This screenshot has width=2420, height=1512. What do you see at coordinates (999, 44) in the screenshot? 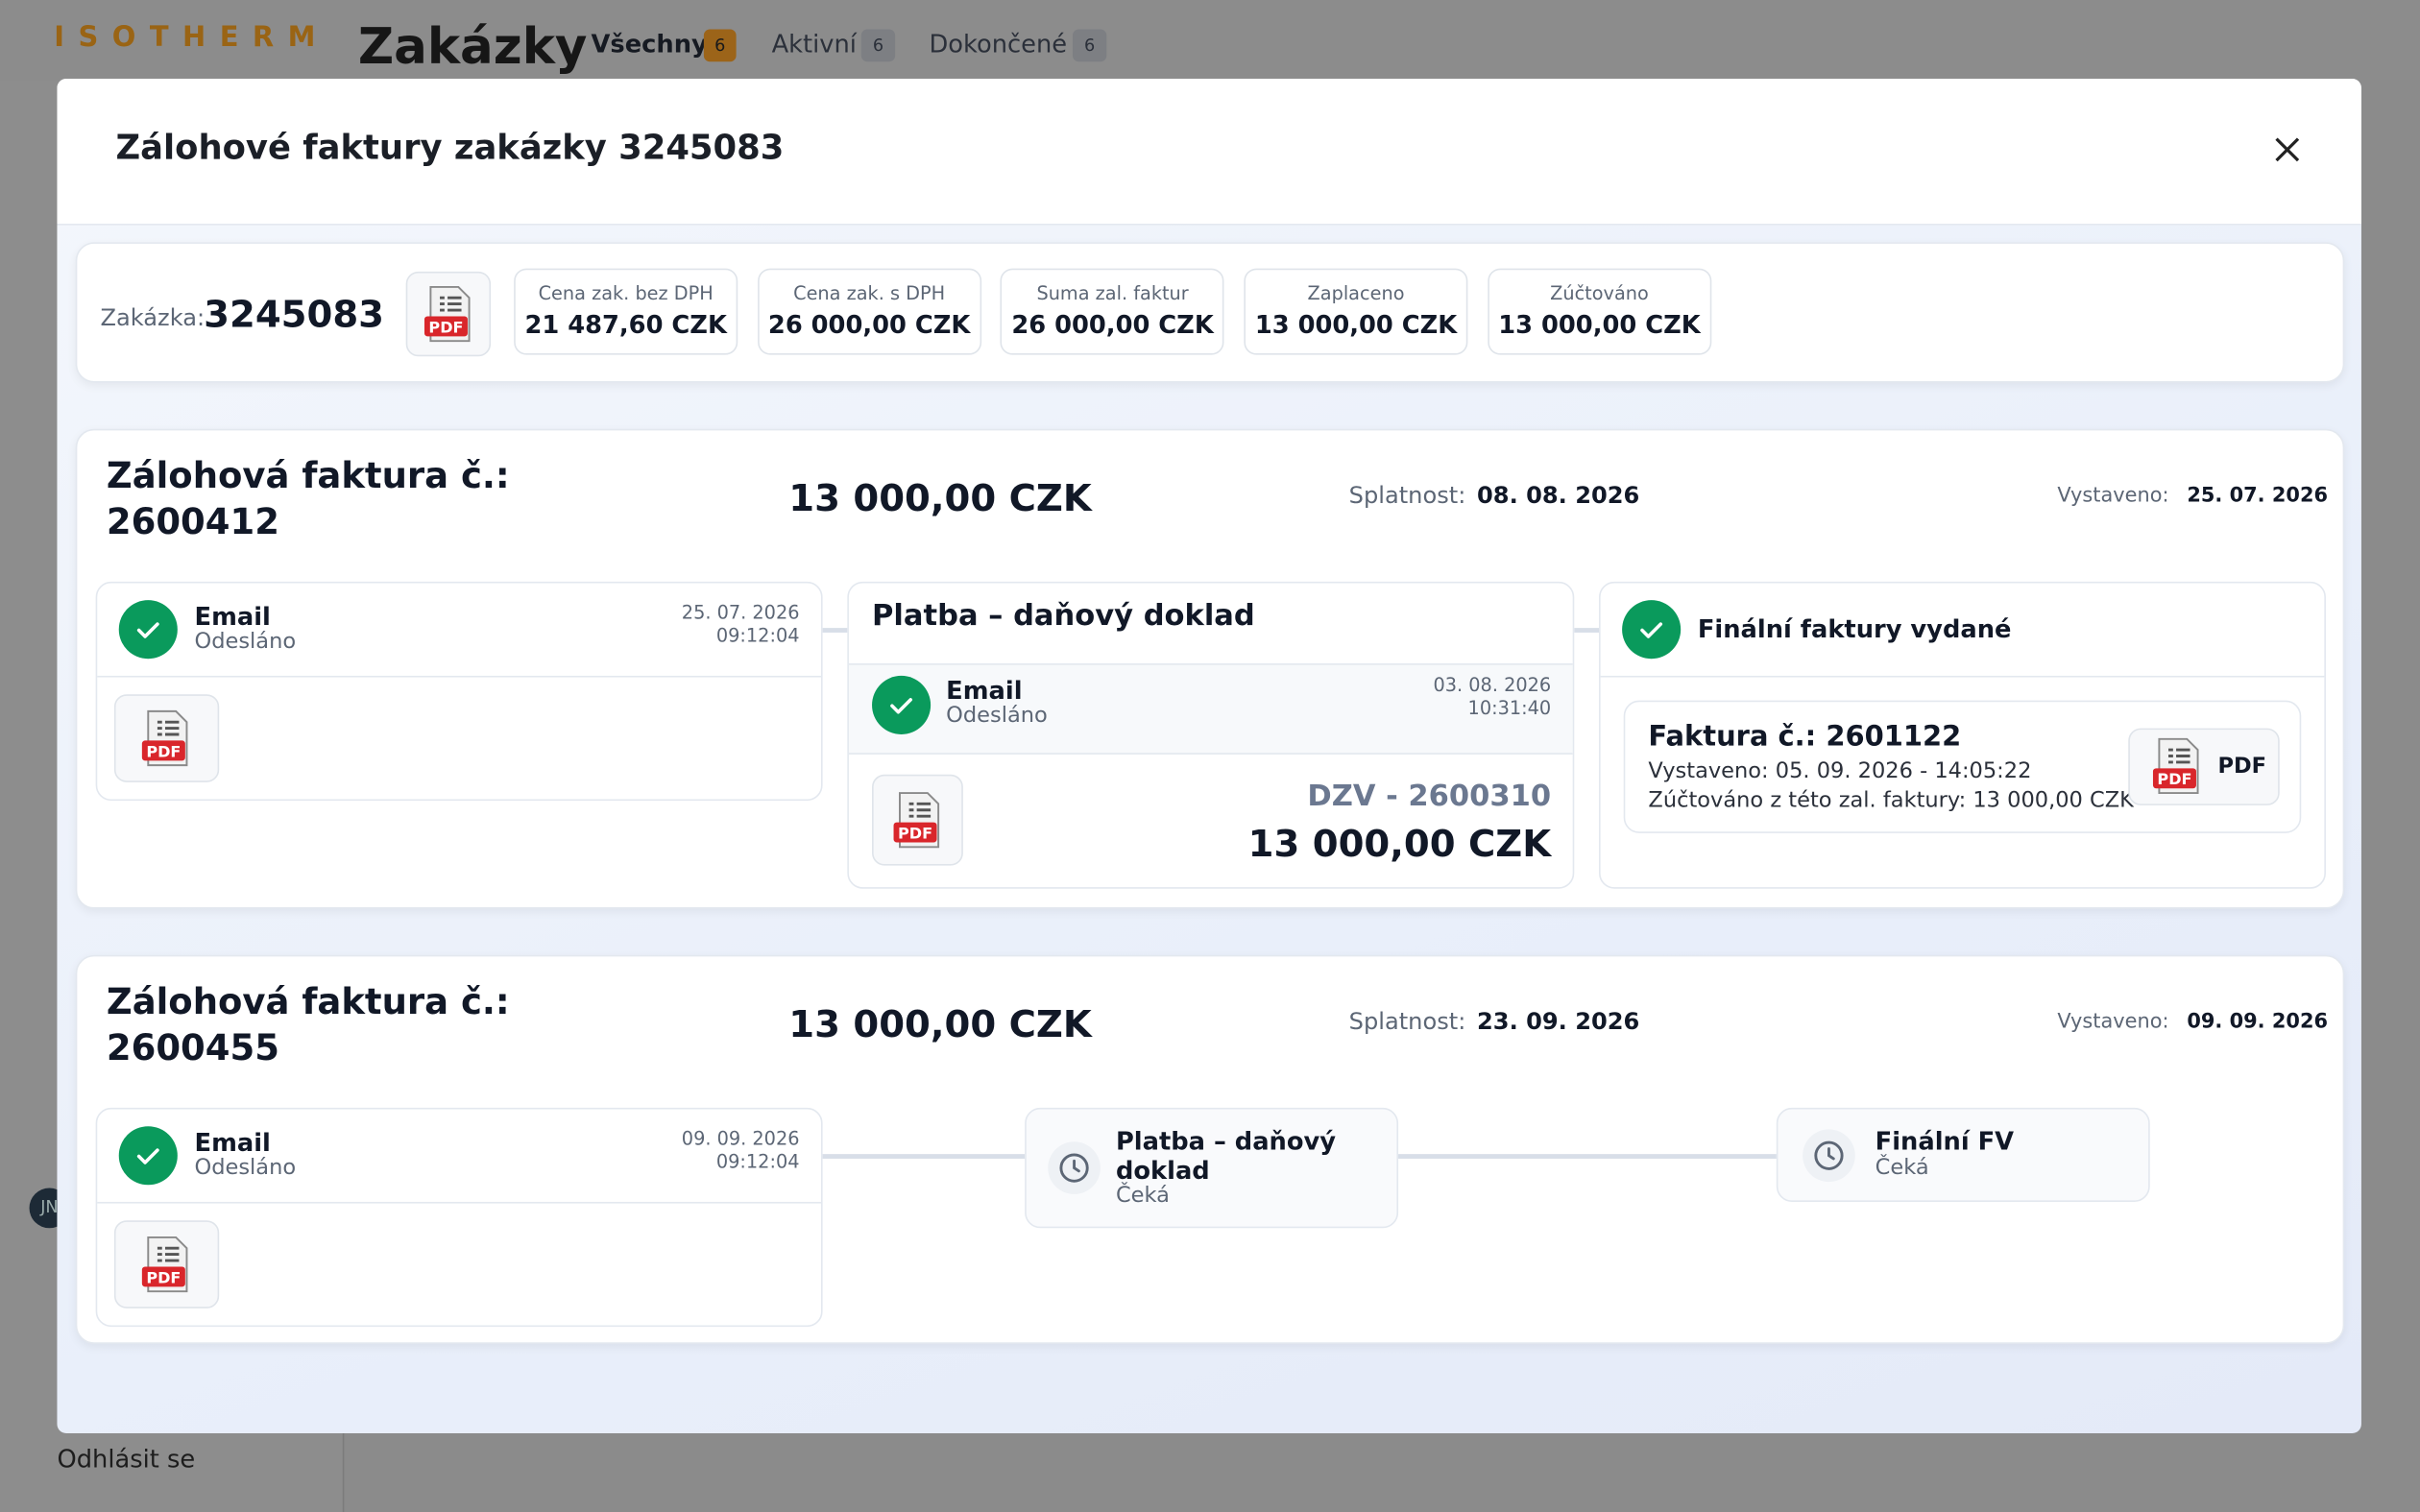
I see `tab: Dokončené` at bounding box center [999, 44].